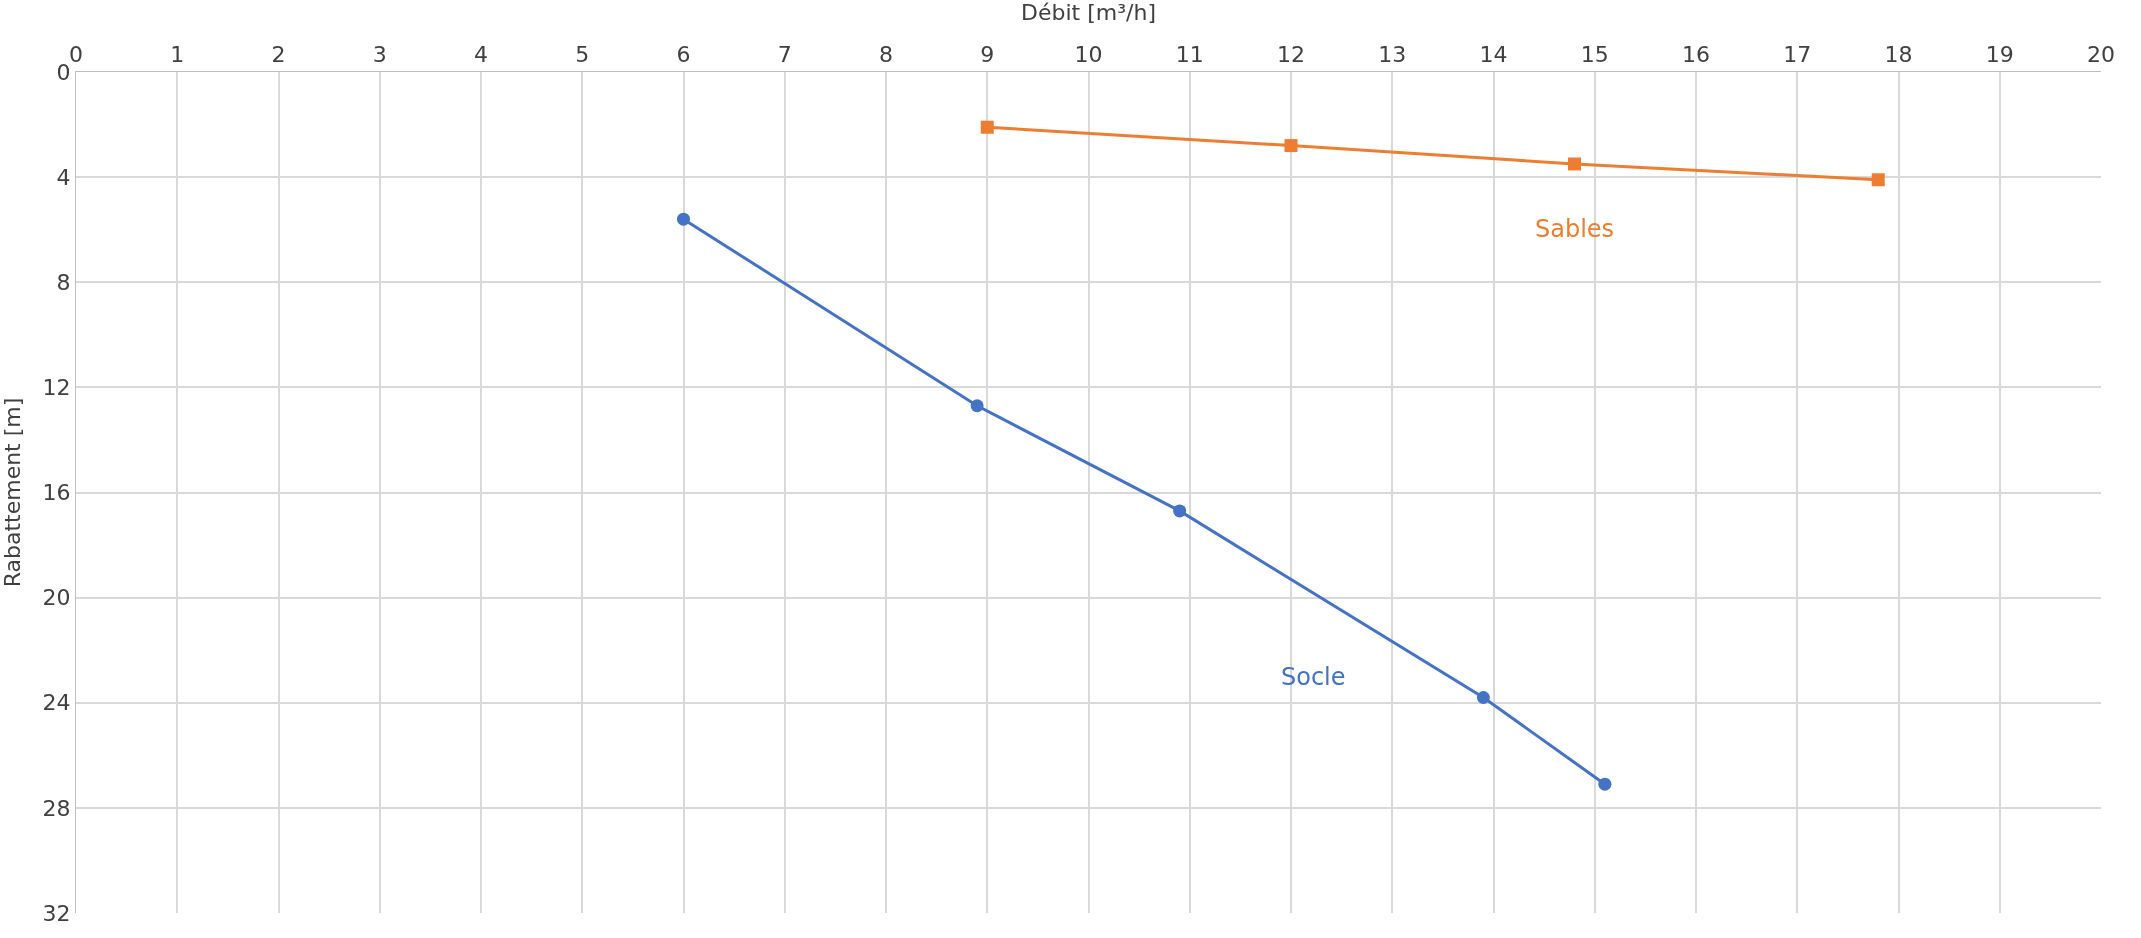 The height and width of the screenshot is (938, 2141). Describe the element at coordinates (13, 492) in the screenshot. I see `y-axis-title: Rabattement [m]` at that location.